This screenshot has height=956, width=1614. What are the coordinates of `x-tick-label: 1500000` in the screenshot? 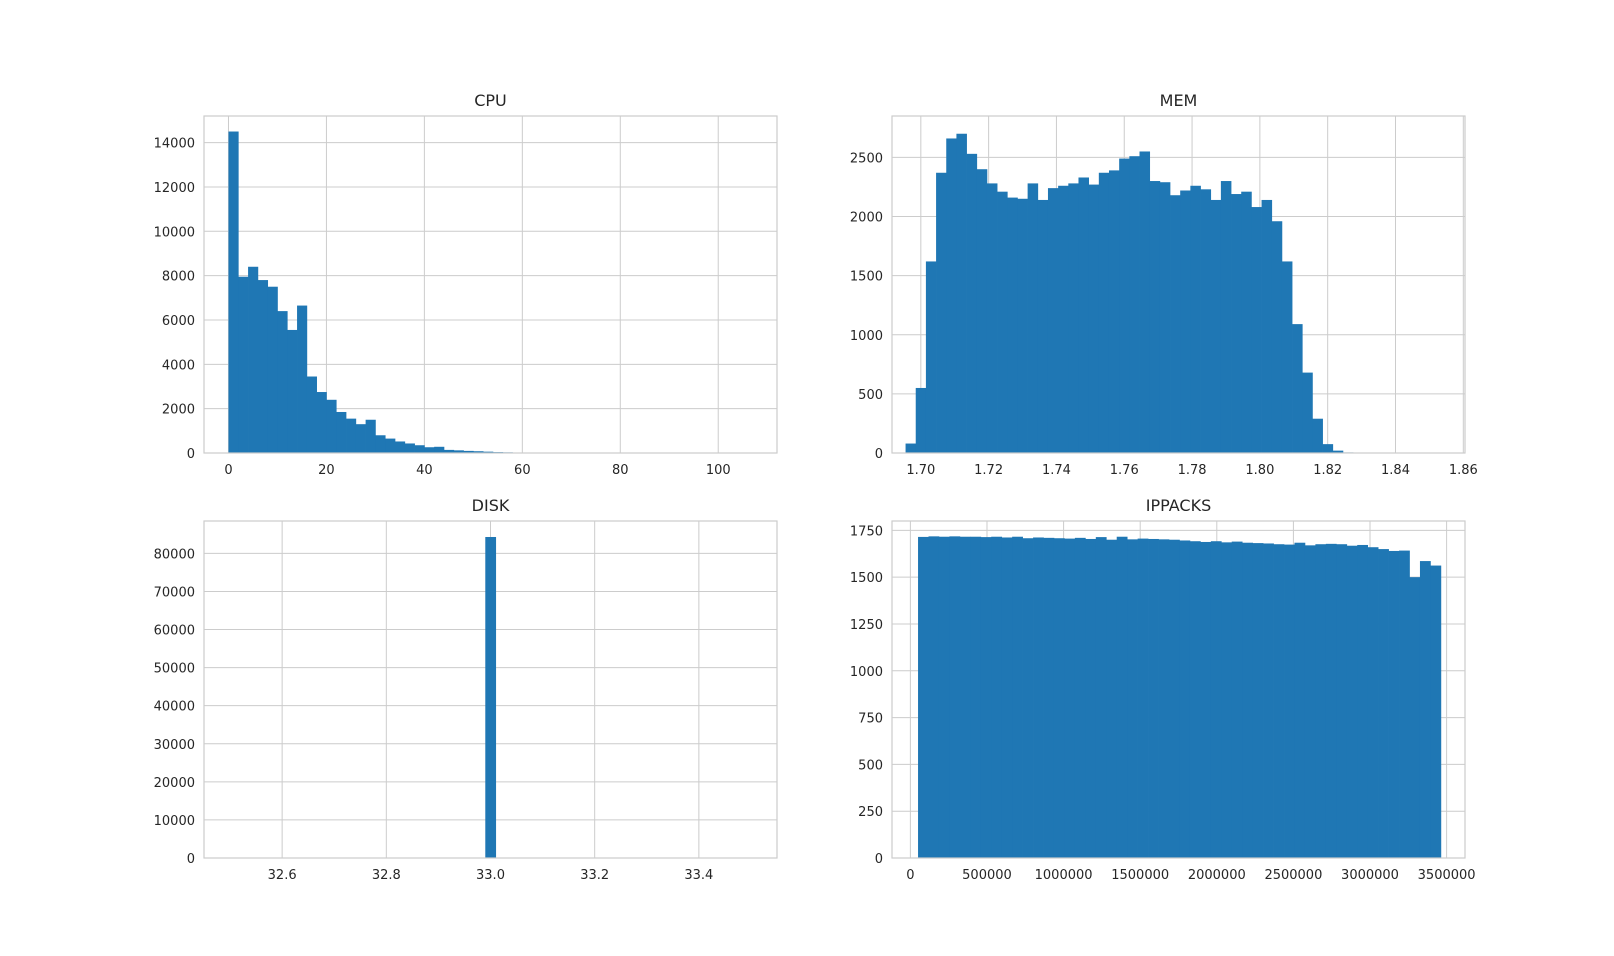 It's located at (1140, 875).